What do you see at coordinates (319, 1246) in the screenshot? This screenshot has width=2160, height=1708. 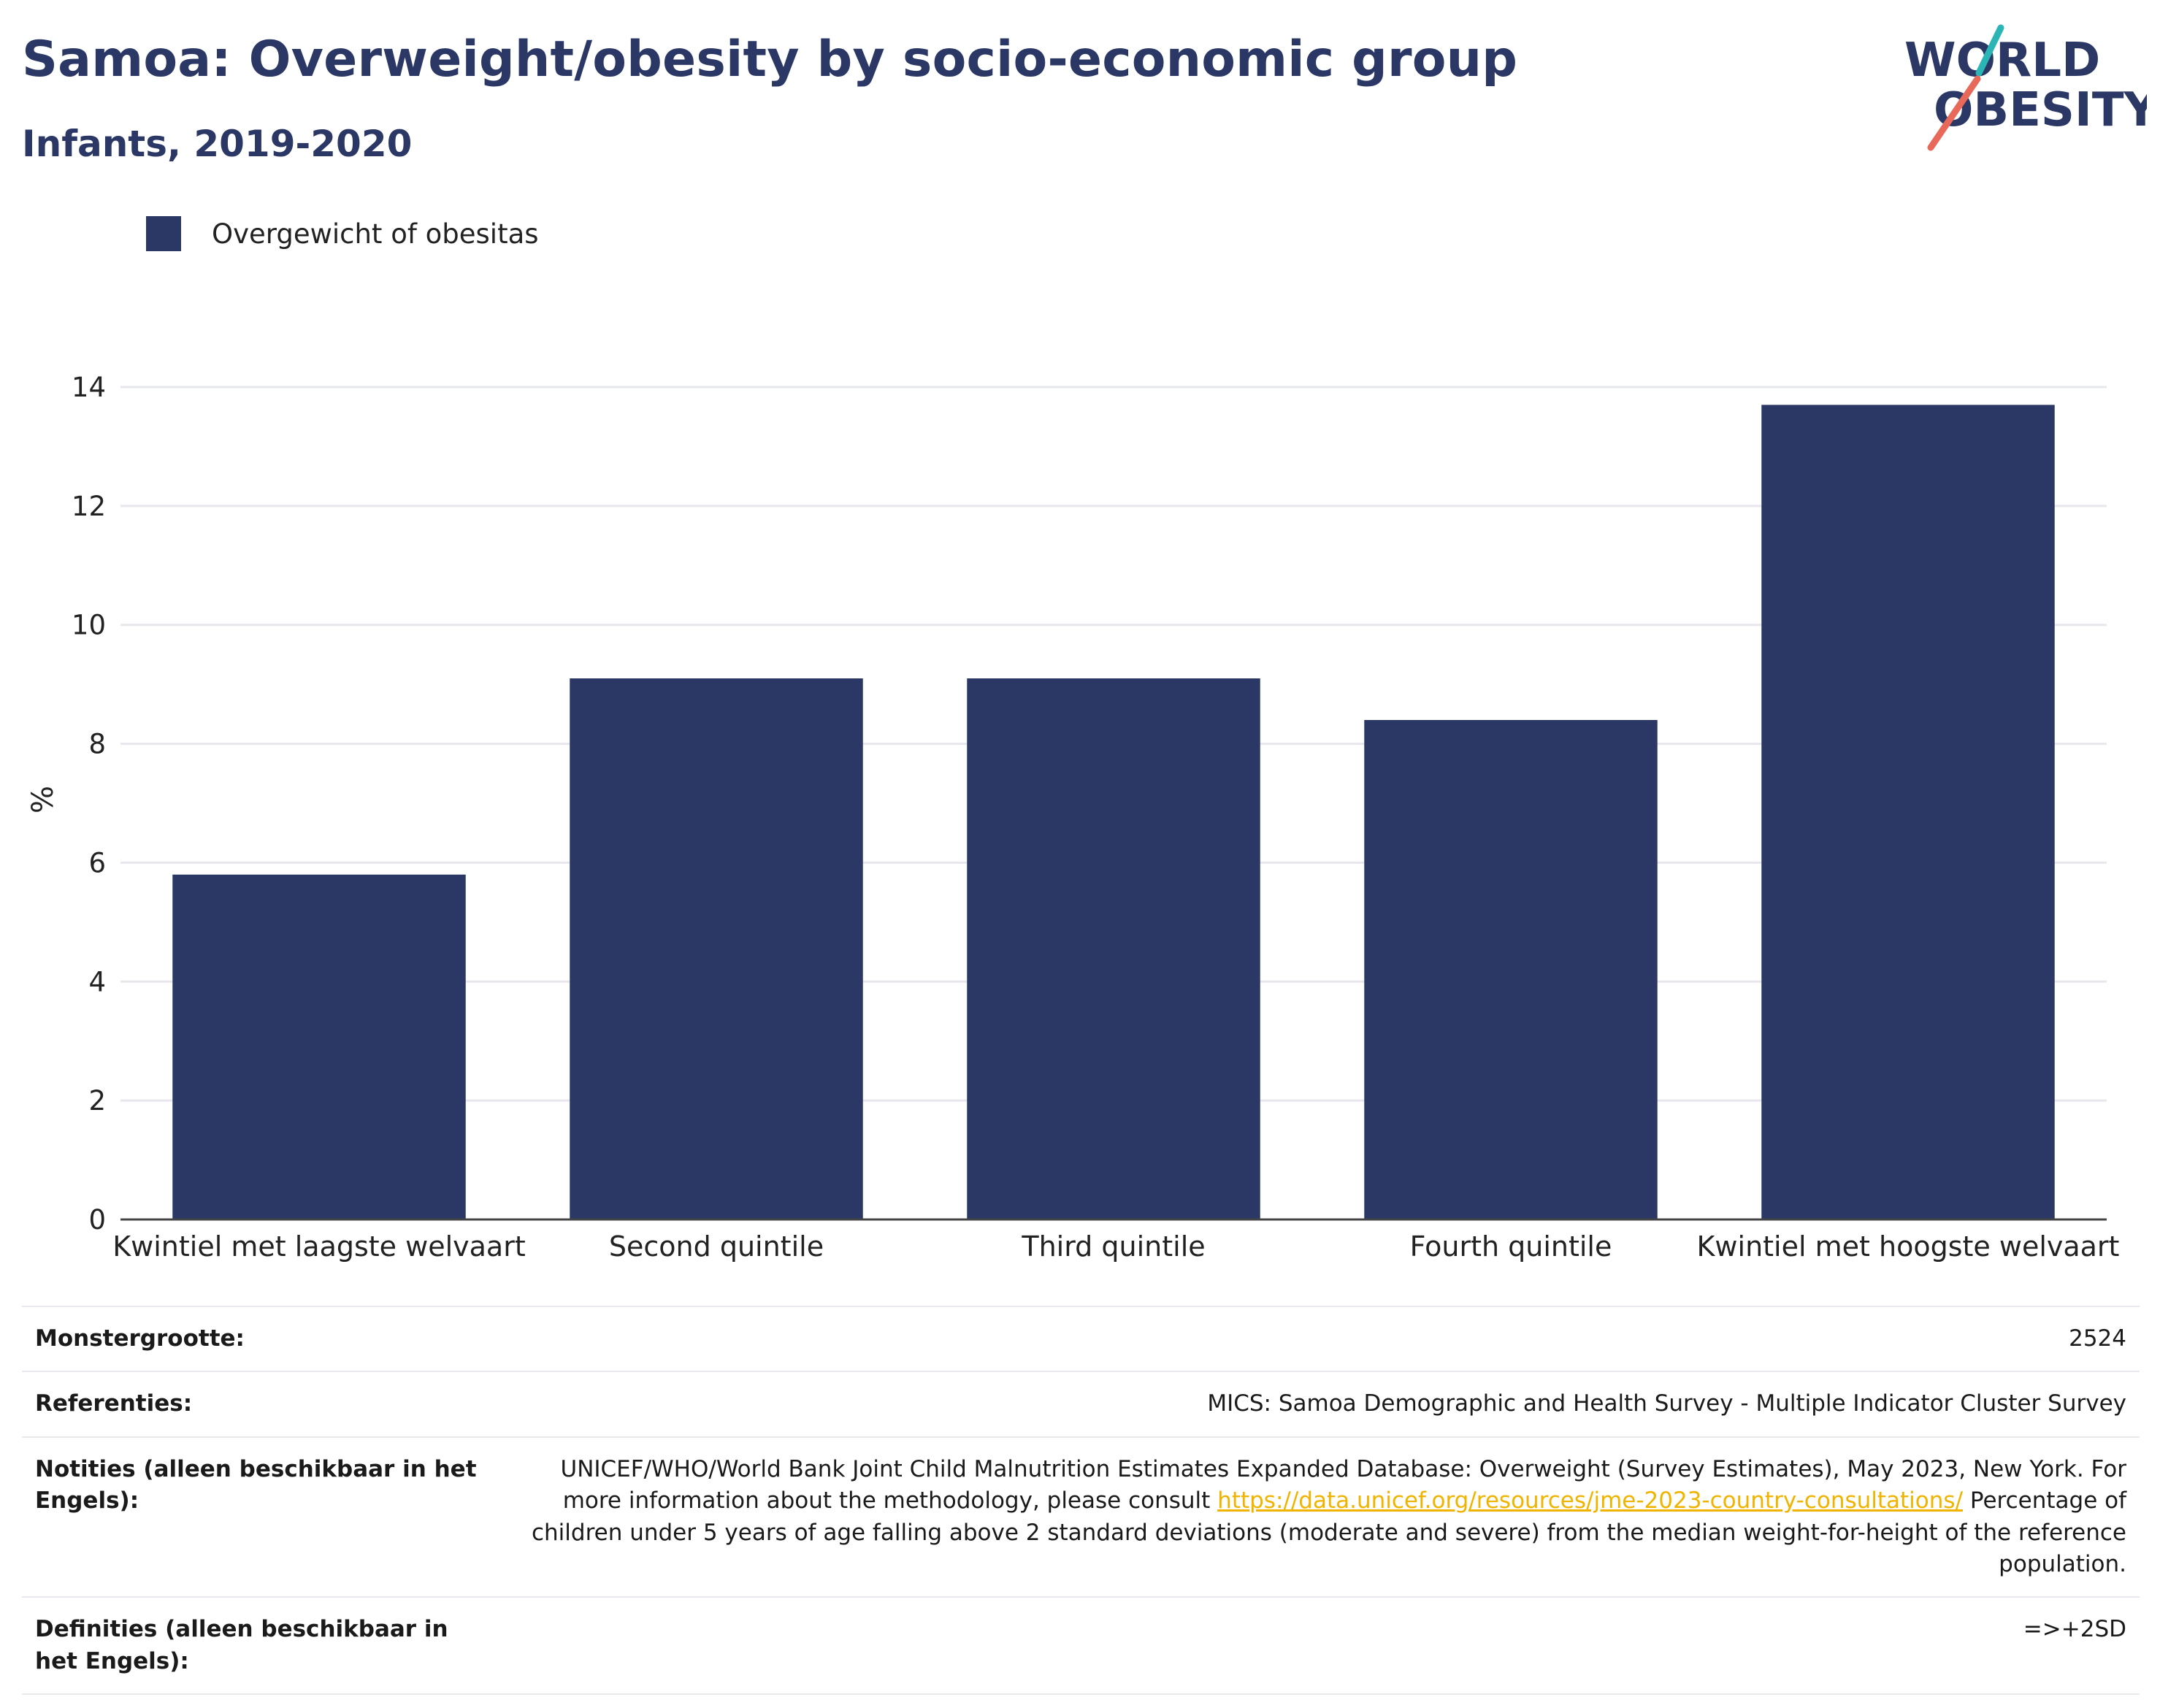 I see `x-tick-label: Kwintiel met laagste welvaart` at bounding box center [319, 1246].